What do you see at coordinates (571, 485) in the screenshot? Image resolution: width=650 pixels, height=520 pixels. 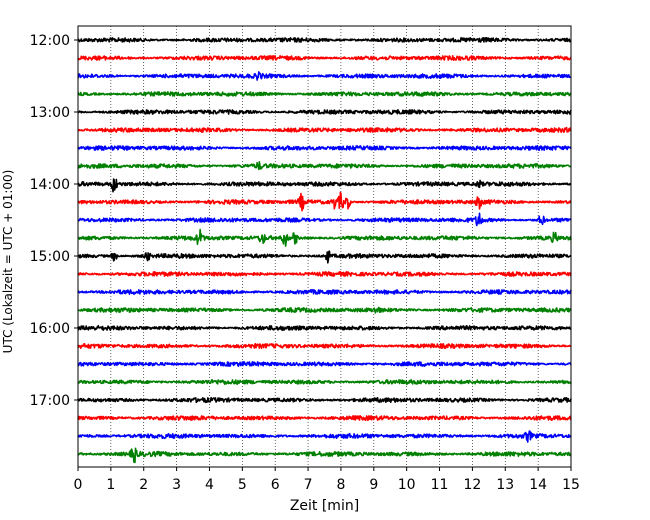 I see `x-tick-label: 15` at bounding box center [571, 485].